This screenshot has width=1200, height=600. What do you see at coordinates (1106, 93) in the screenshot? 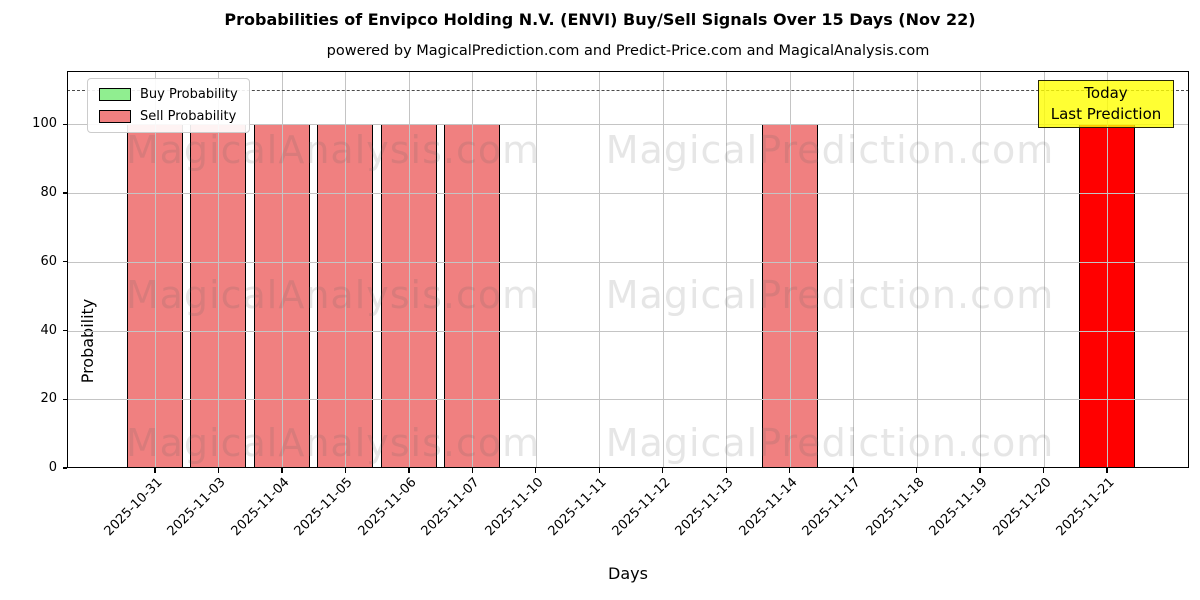
I see `annotation-line-1: Today` at bounding box center [1106, 93].